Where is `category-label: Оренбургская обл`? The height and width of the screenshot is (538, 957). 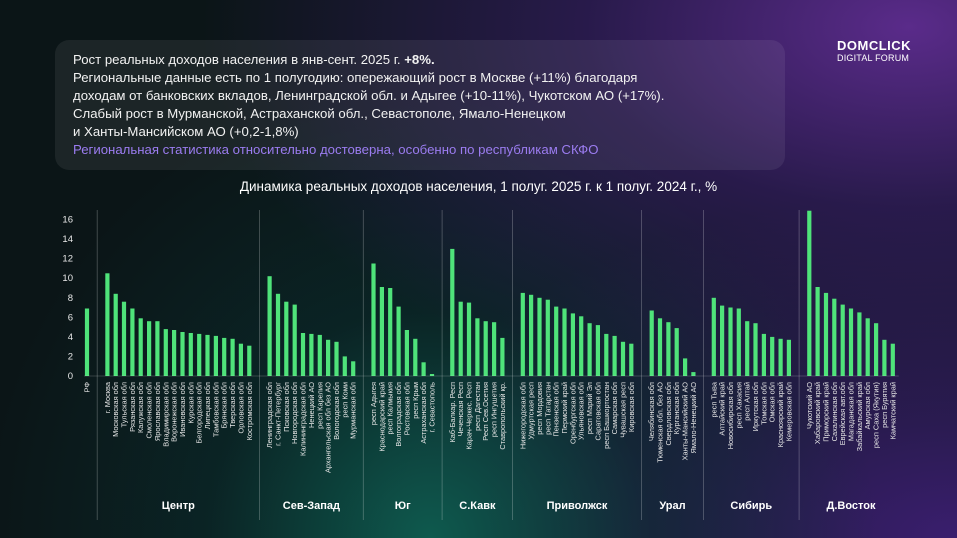 category-label: Оренбургская обл is located at coordinates (572, 413).